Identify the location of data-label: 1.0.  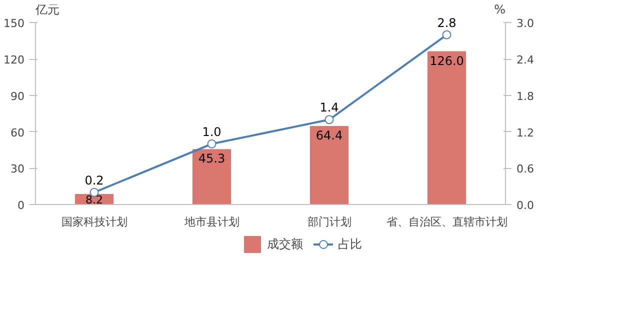
(212, 131).